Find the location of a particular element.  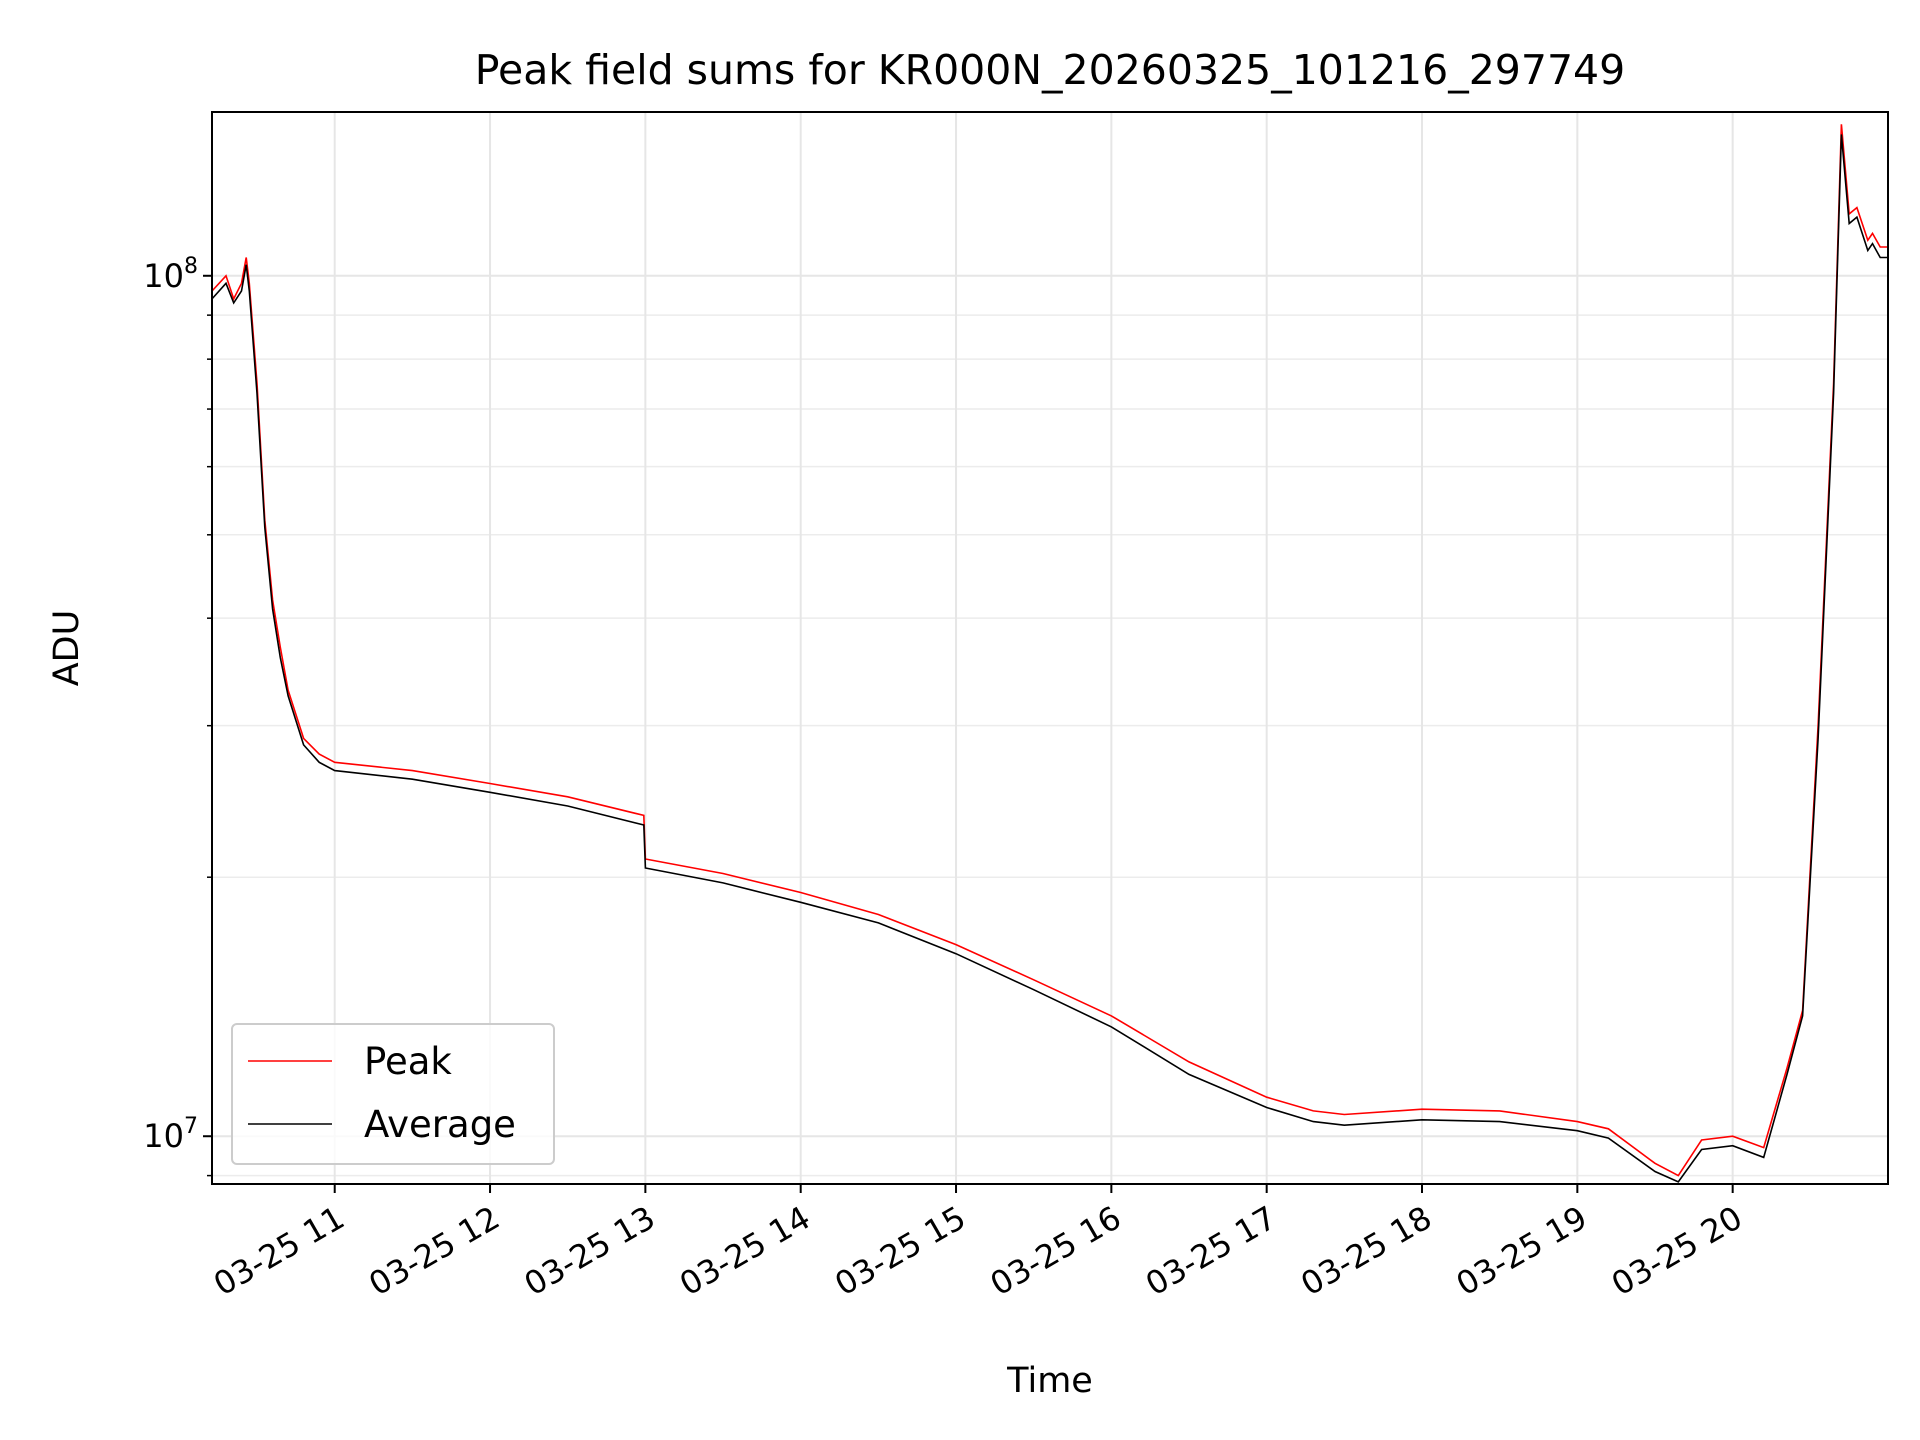

y-tick-label: 10⁸ is located at coordinates (170, 274).